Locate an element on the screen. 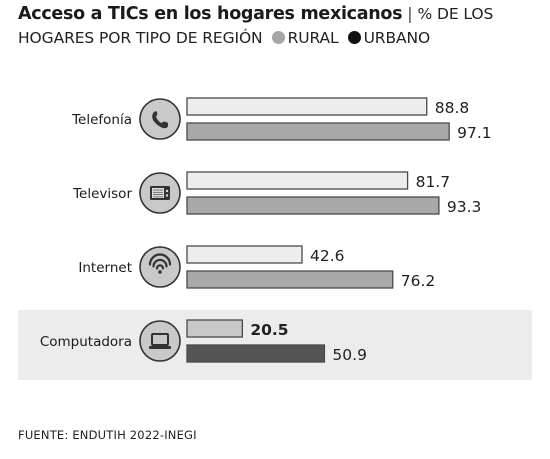 This screenshot has height=459, width=550. legend-label-urbano: URBANO is located at coordinates (397, 38).